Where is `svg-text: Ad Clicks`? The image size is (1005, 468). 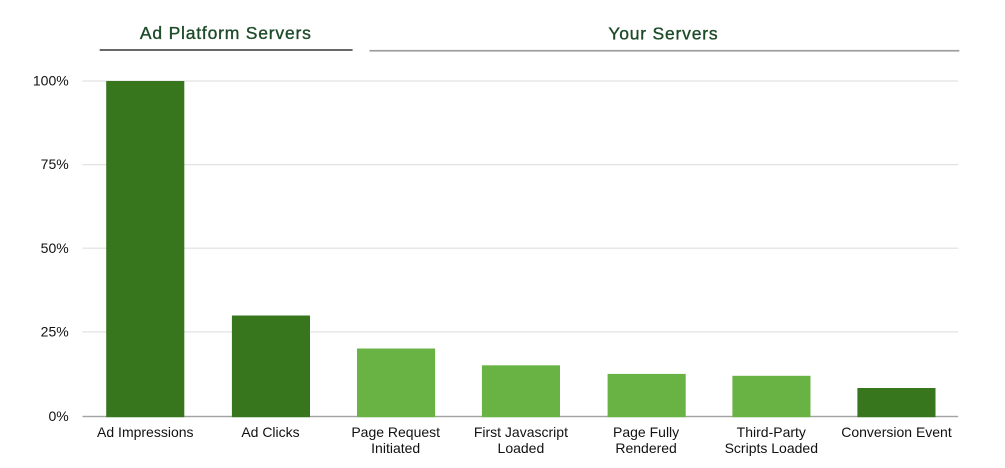 svg-text: Ad Clicks is located at coordinates (270, 432).